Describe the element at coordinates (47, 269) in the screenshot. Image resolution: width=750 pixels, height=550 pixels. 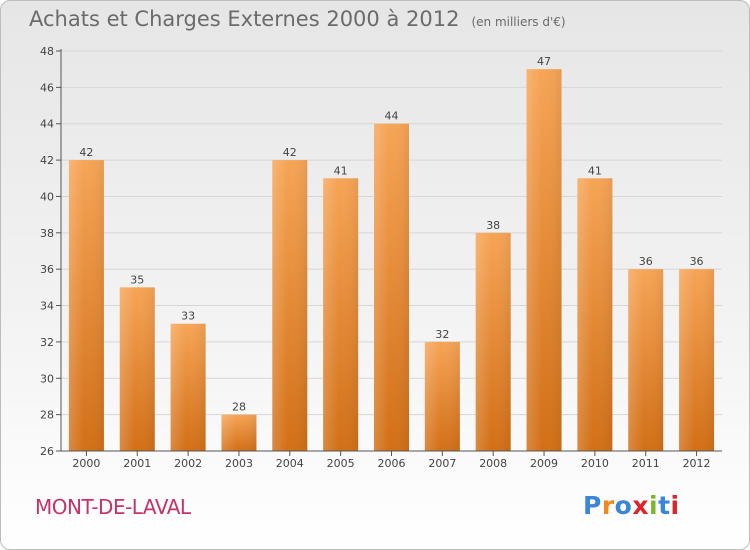
I see `y-tick-label: 36` at that location.